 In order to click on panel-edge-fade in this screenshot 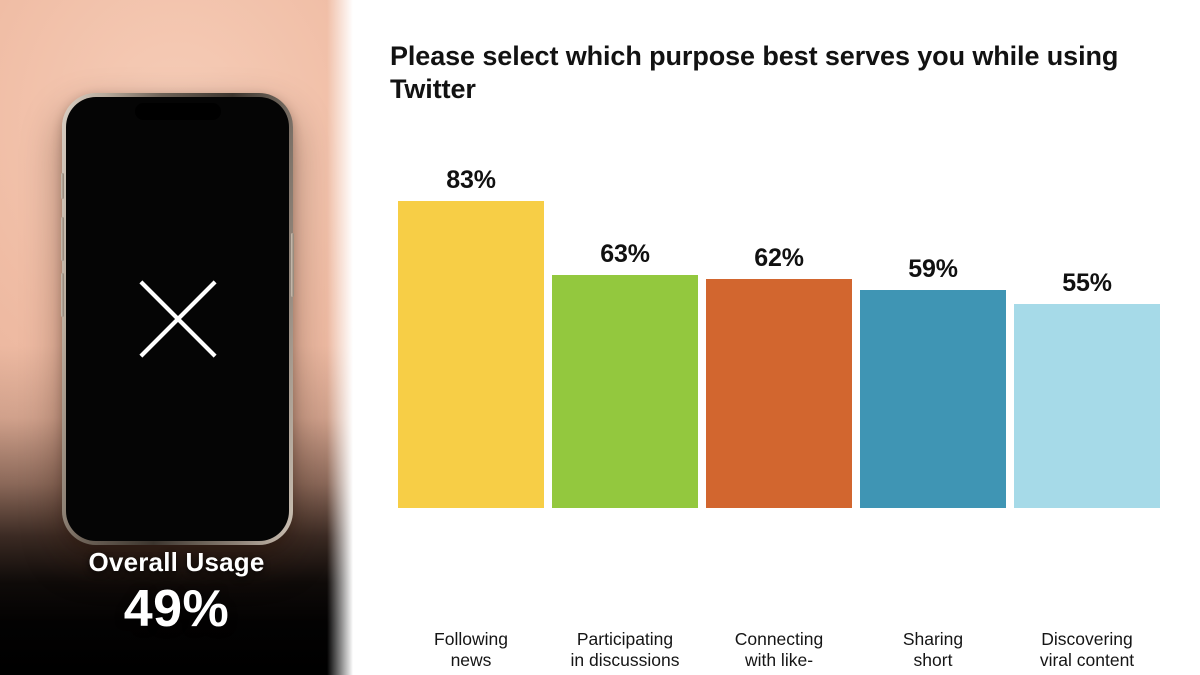, I will do `click(340, 337)`.